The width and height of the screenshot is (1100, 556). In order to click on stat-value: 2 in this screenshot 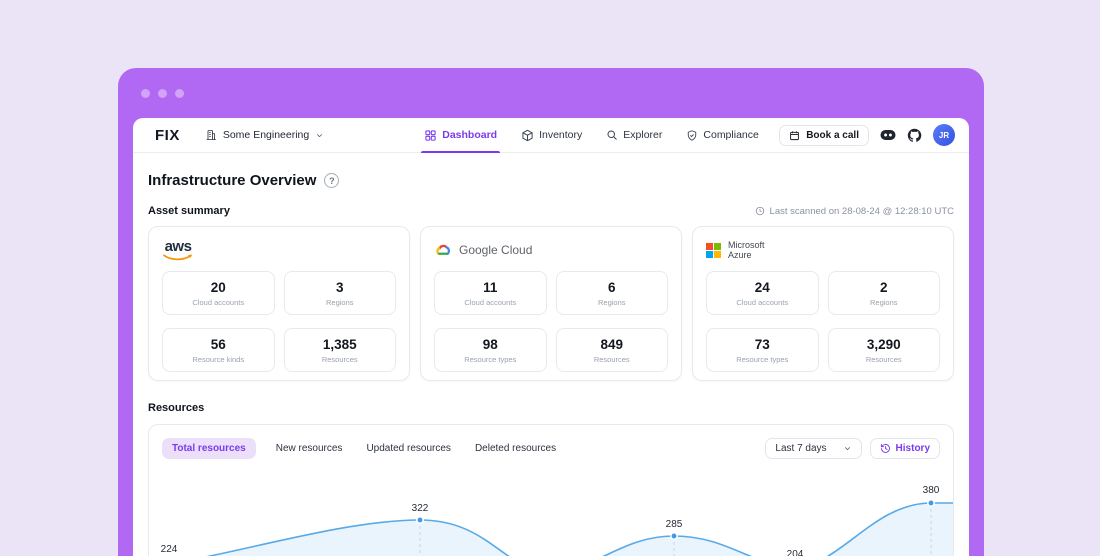, I will do `click(883, 287)`.